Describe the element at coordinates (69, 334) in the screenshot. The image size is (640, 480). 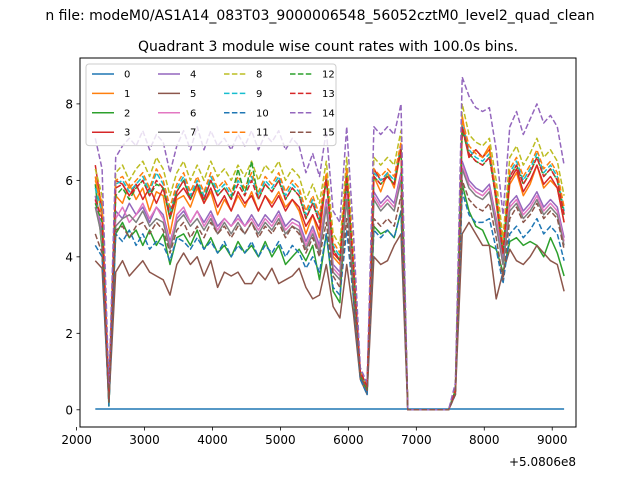
I see `y-tick-label: 2` at that location.